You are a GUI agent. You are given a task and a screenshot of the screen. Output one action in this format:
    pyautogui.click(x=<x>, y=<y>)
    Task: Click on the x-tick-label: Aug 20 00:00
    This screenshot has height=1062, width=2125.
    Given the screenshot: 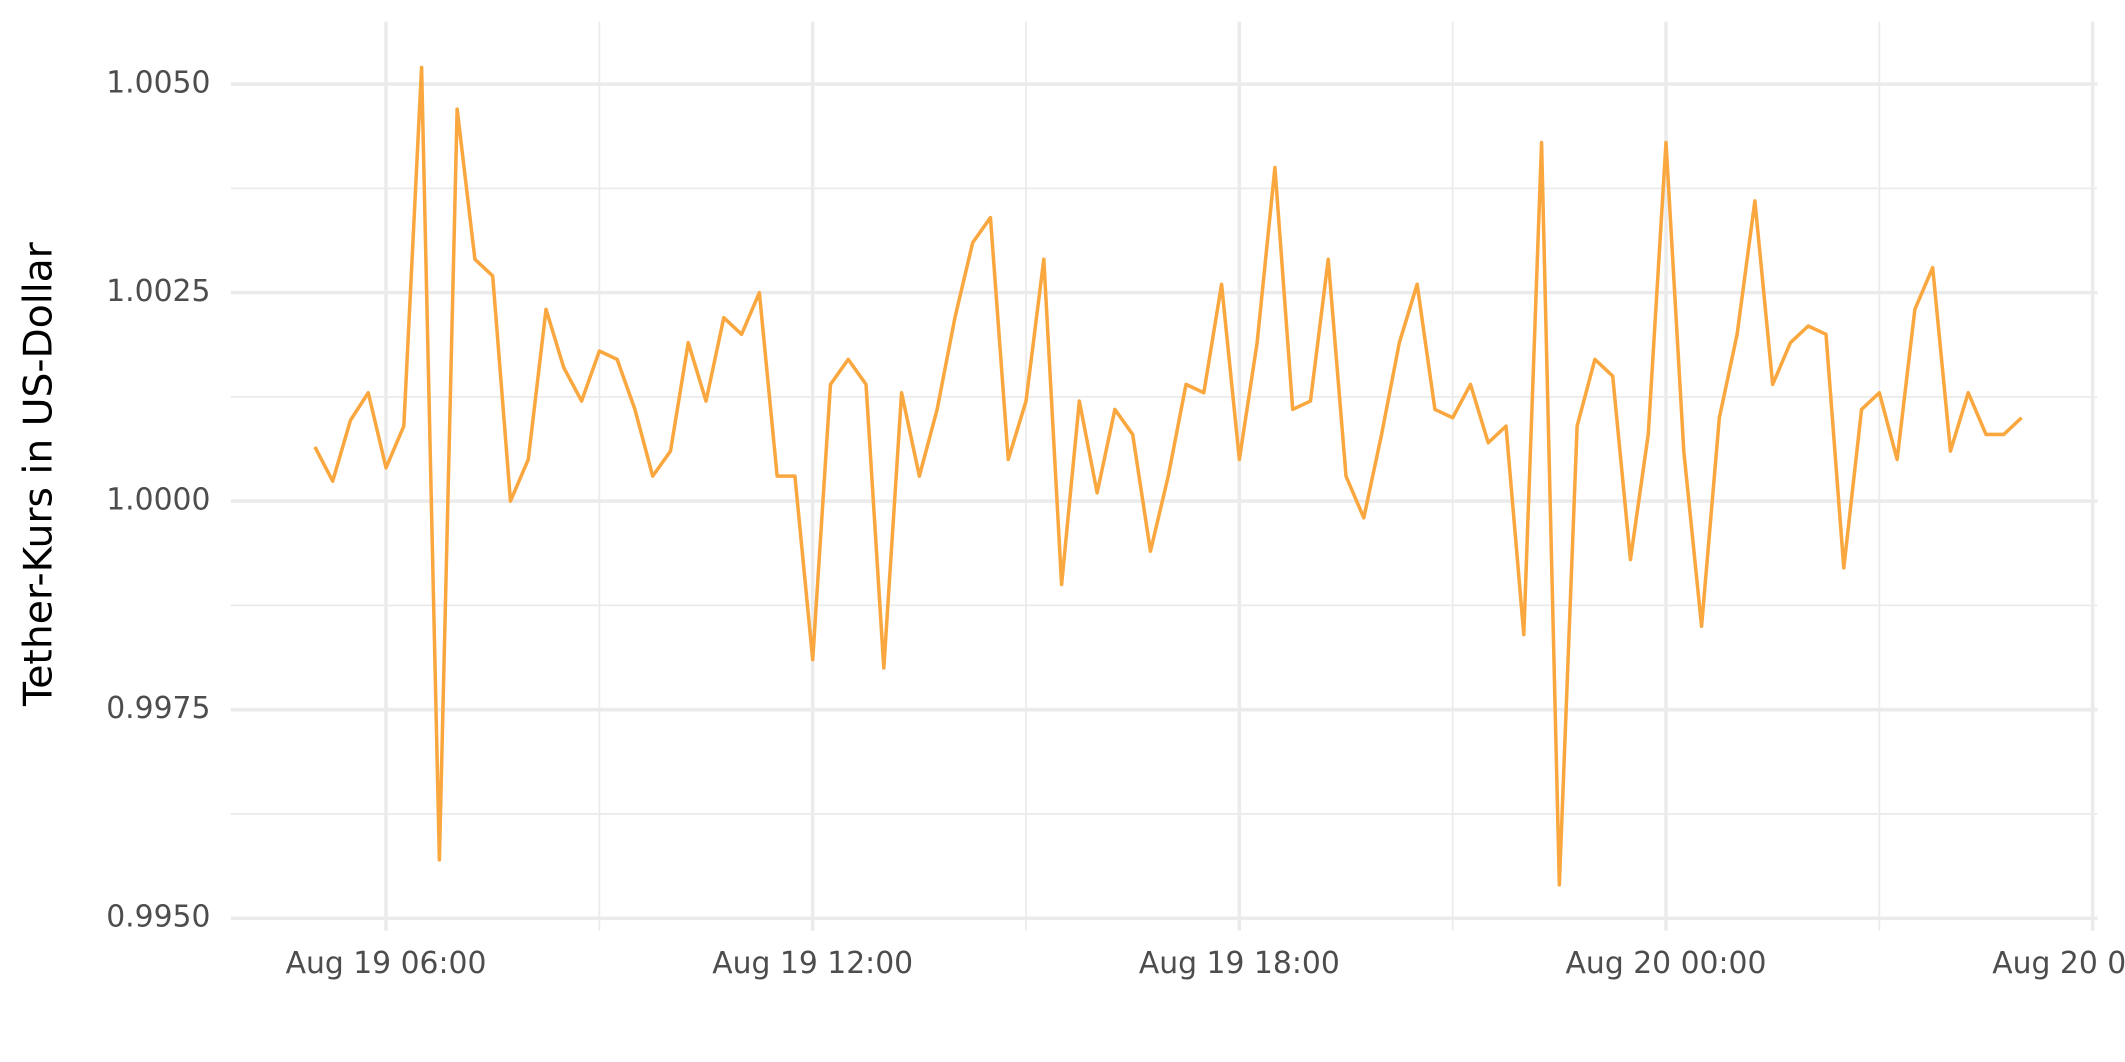 What is the action you would take?
    pyautogui.click(x=1666, y=963)
    